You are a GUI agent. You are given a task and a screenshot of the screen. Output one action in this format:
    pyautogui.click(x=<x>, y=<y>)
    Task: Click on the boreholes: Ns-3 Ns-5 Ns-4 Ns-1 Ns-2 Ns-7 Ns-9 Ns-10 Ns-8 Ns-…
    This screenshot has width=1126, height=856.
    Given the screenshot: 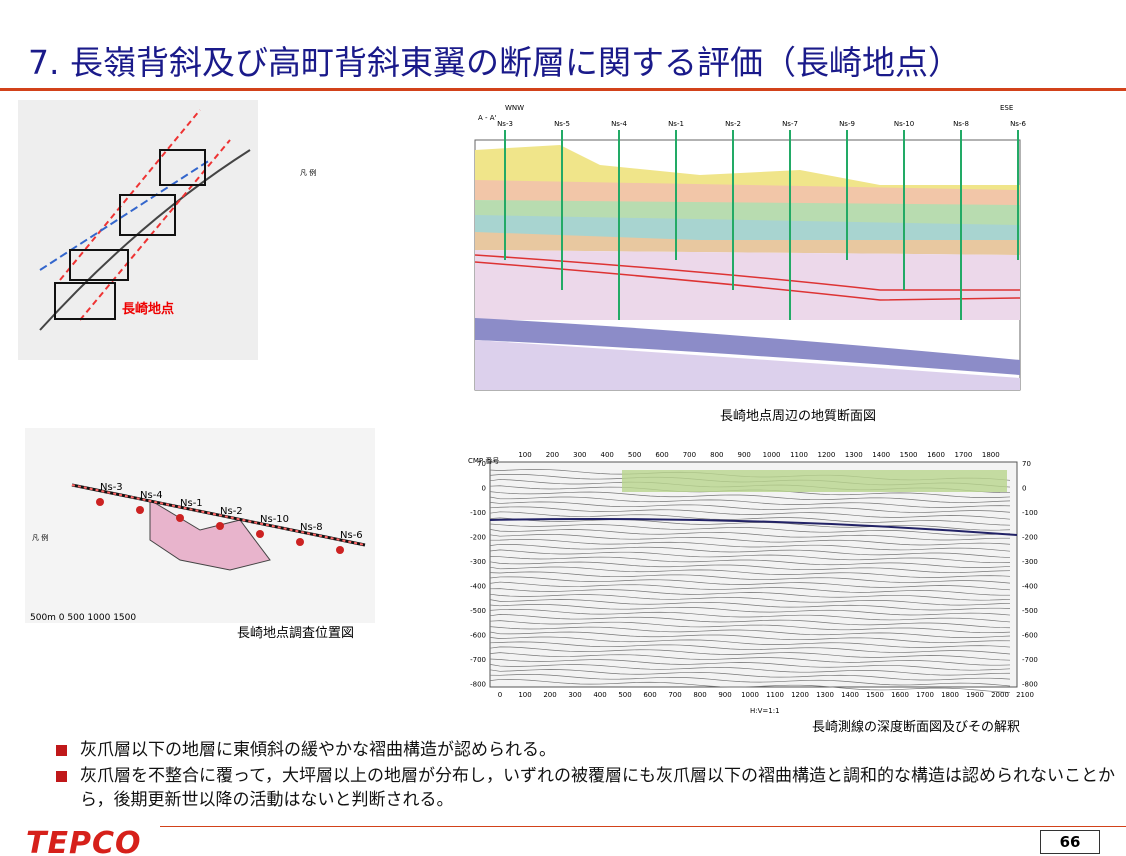 What is the action you would take?
    pyautogui.click(x=761, y=220)
    